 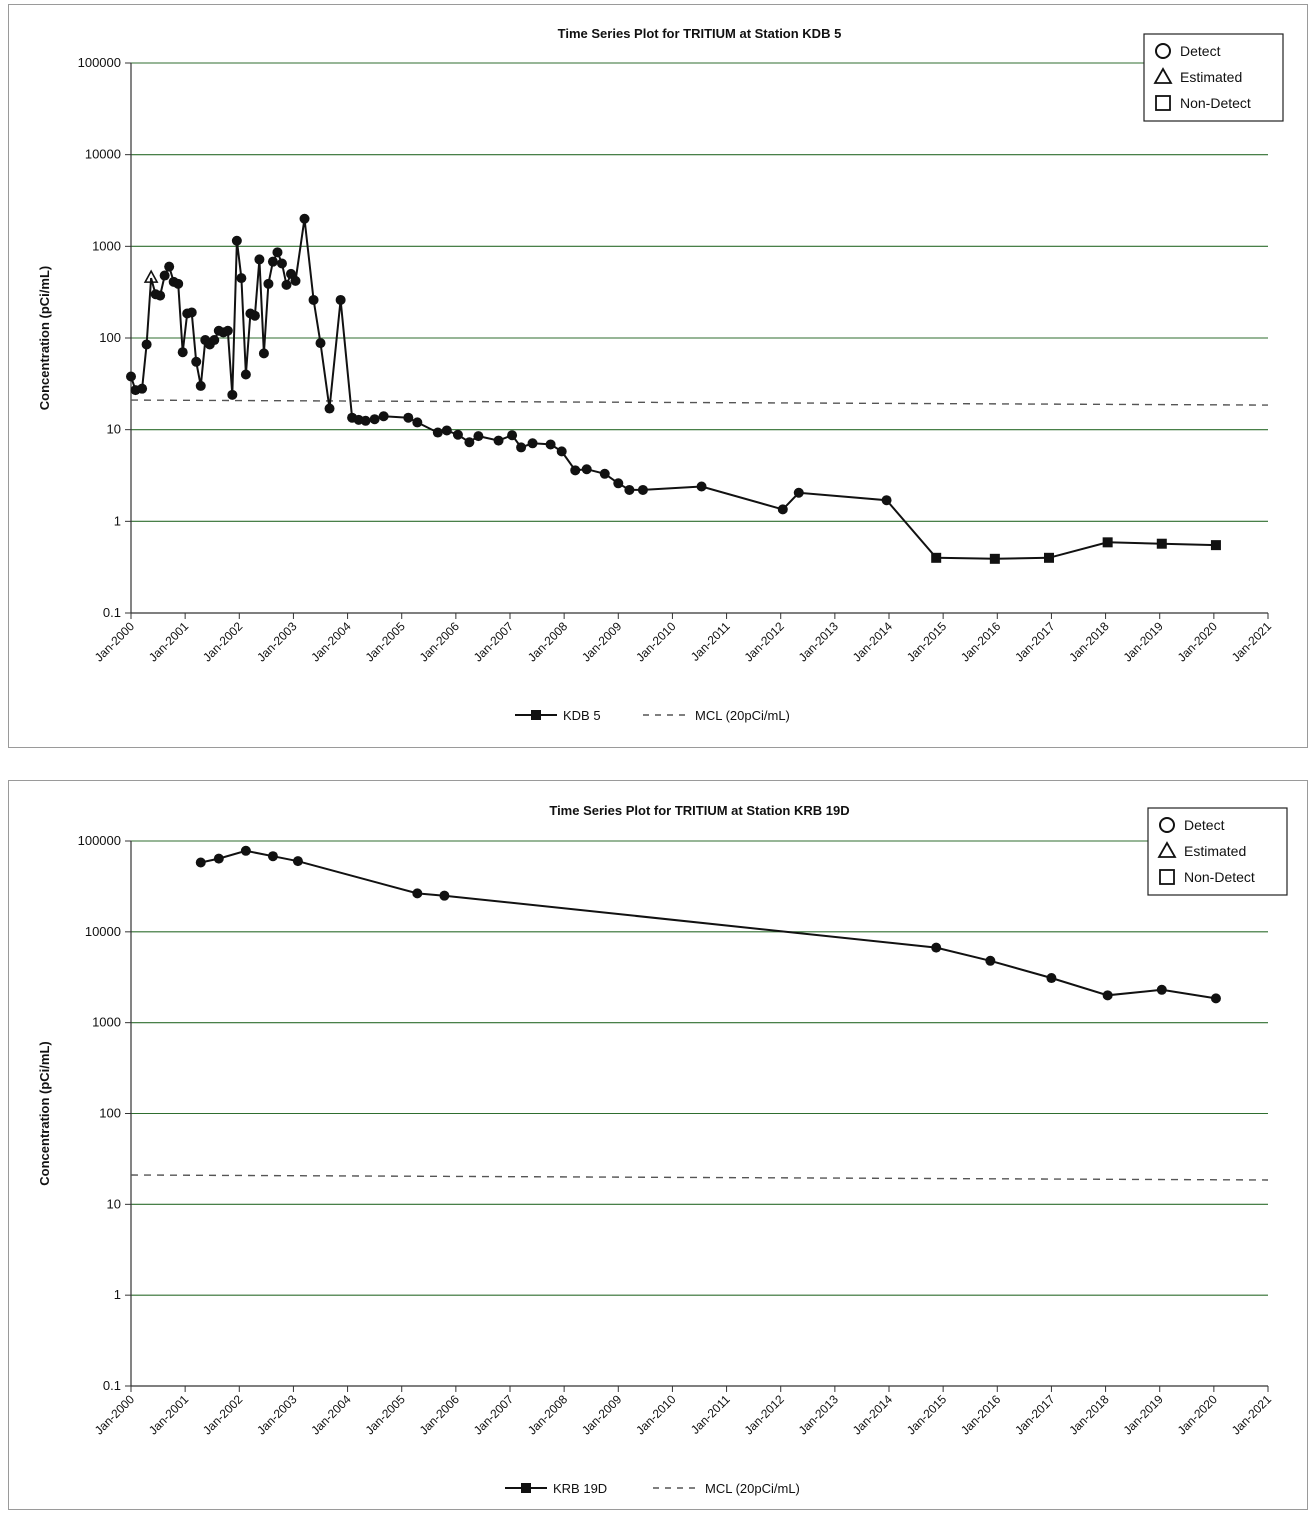 I want to click on legend-series-label: KRB 19D, so click(x=580, y=1488).